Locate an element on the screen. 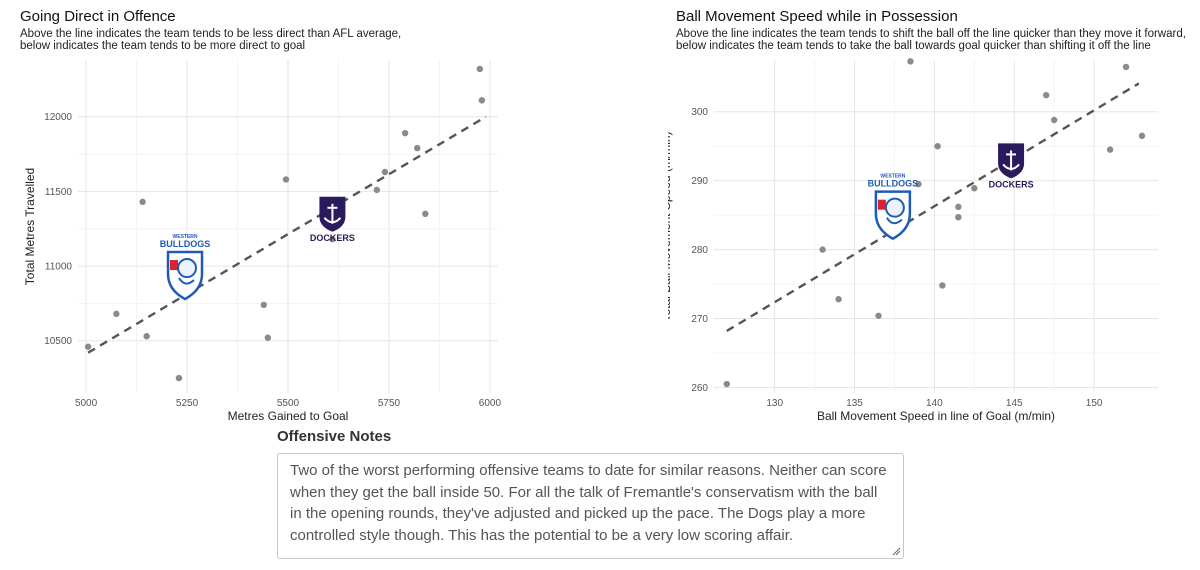 The width and height of the screenshot is (1200, 570). trend-line is located at coordinates (287, 234).